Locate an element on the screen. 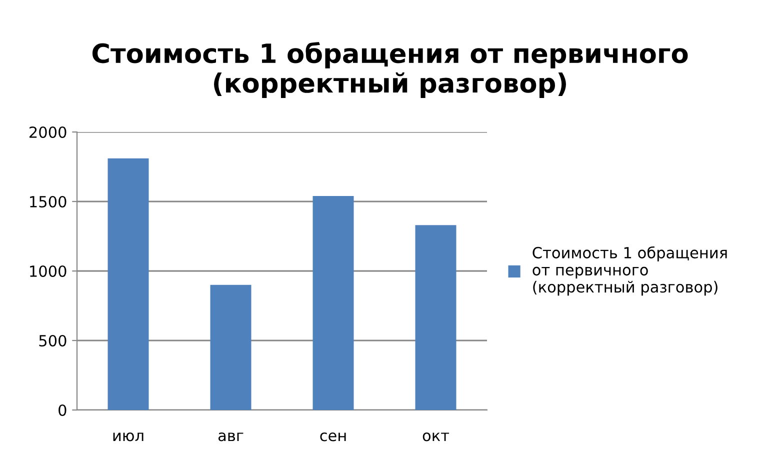  y-tick-label: 500 is located at coordinates (52, 340).